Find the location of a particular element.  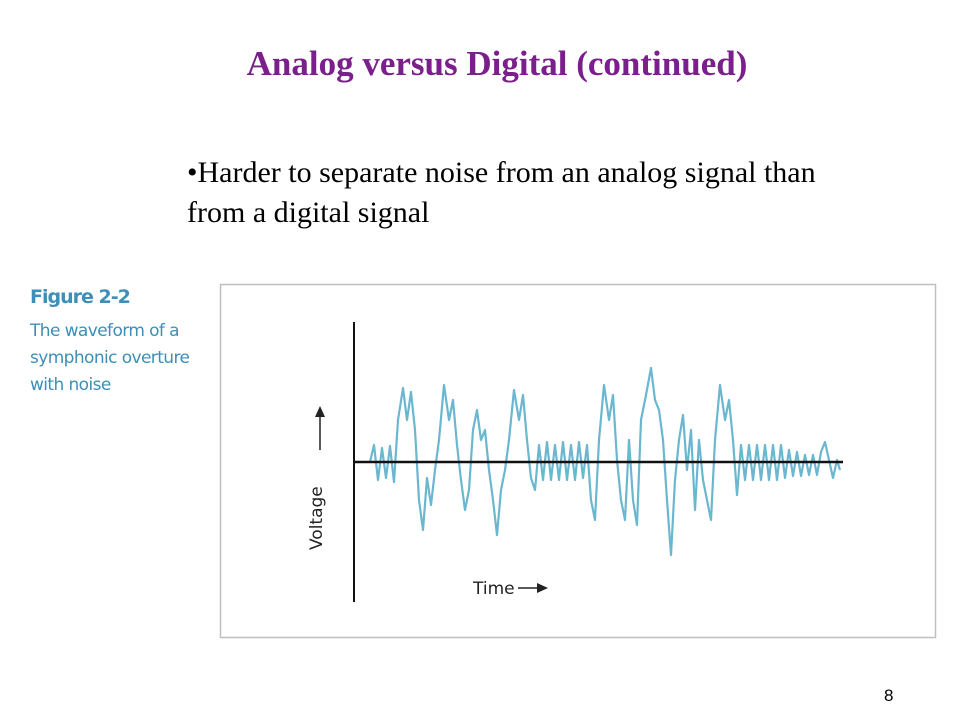

y-arrowhead is located at coordinates (320, 411).